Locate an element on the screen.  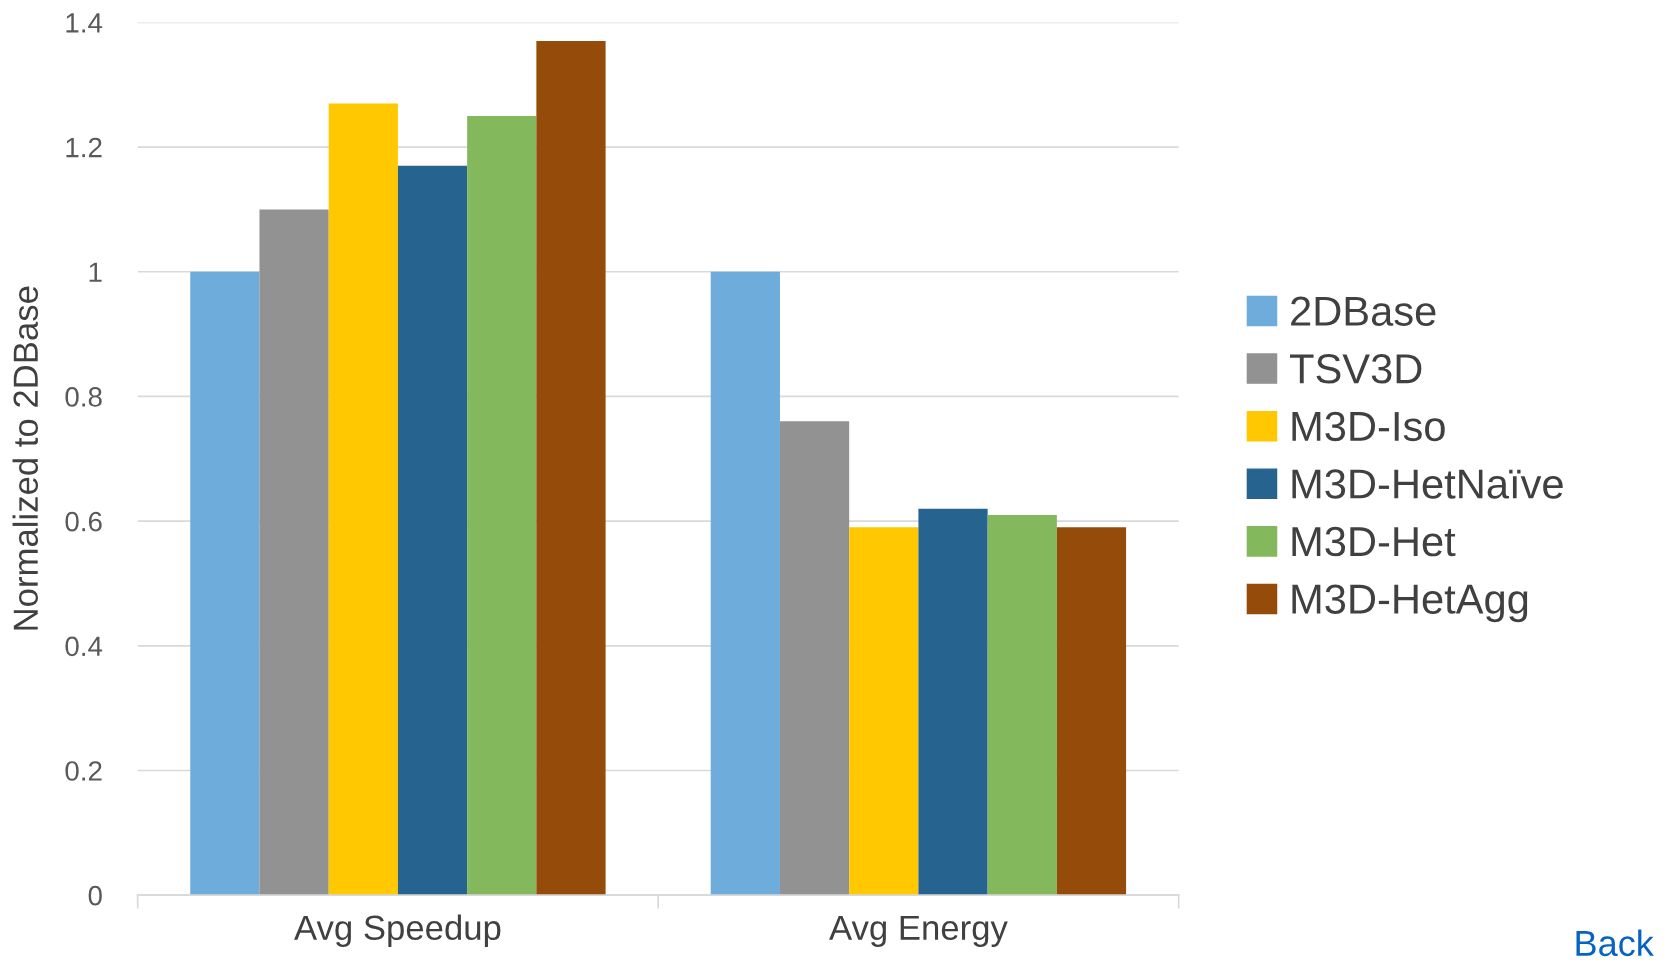
y-tick-label: 0 is located at coordinates (95, 895).